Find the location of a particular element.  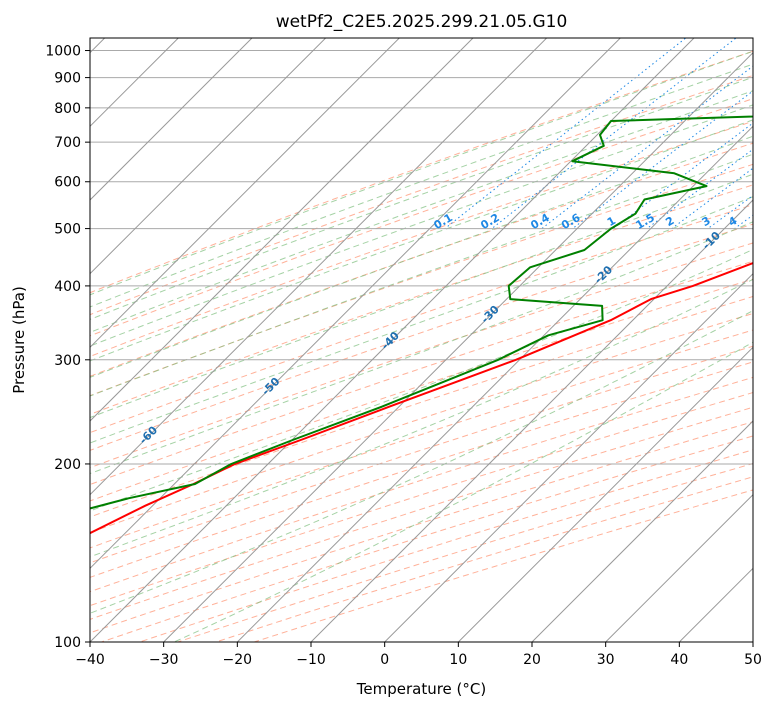

isotherm-label: -60 is located at coordinates (148, 434).